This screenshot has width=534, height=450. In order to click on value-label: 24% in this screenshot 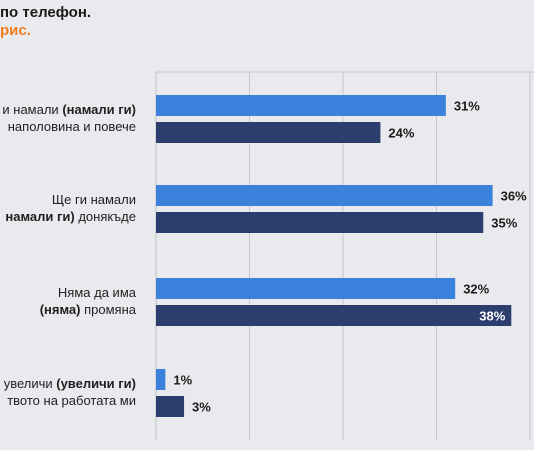, I will do `click(401, 133)`.